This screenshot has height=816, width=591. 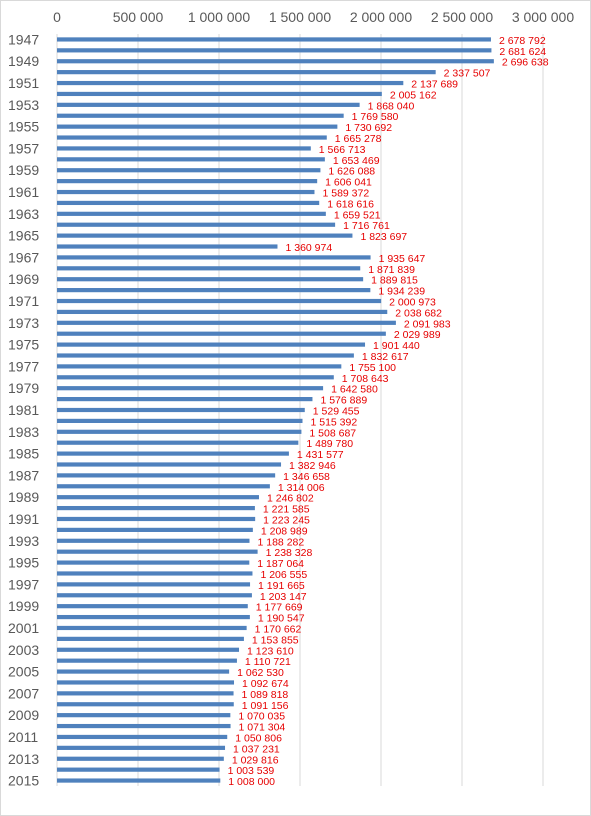 I want to click on y-tick-label: 2005, so click(x=23, y=672).